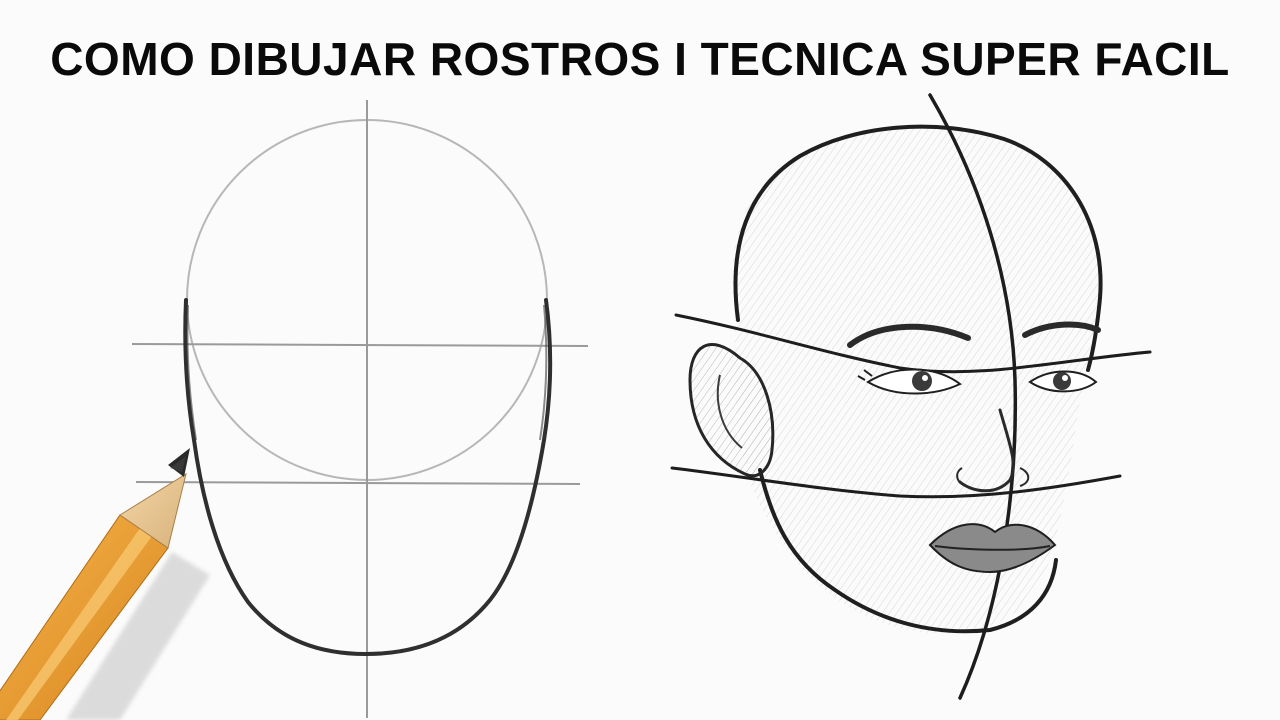 The image size is (1280, 720). What do you see at coordinates (973, 396) in the screenshot?
I see `vertical-center-line` at bounding box center [973, 396].